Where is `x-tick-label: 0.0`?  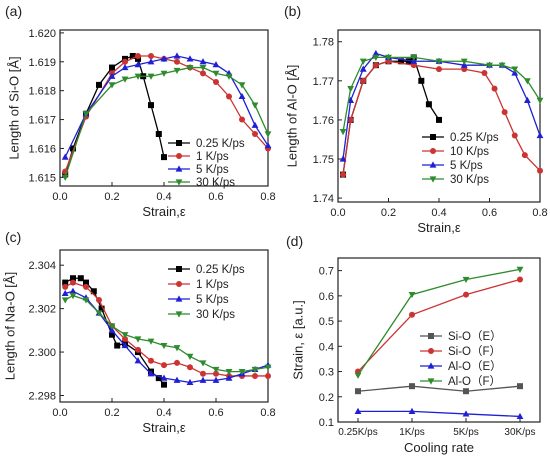
x-tick-label: 0.0 is located at coordinates (337, 213).